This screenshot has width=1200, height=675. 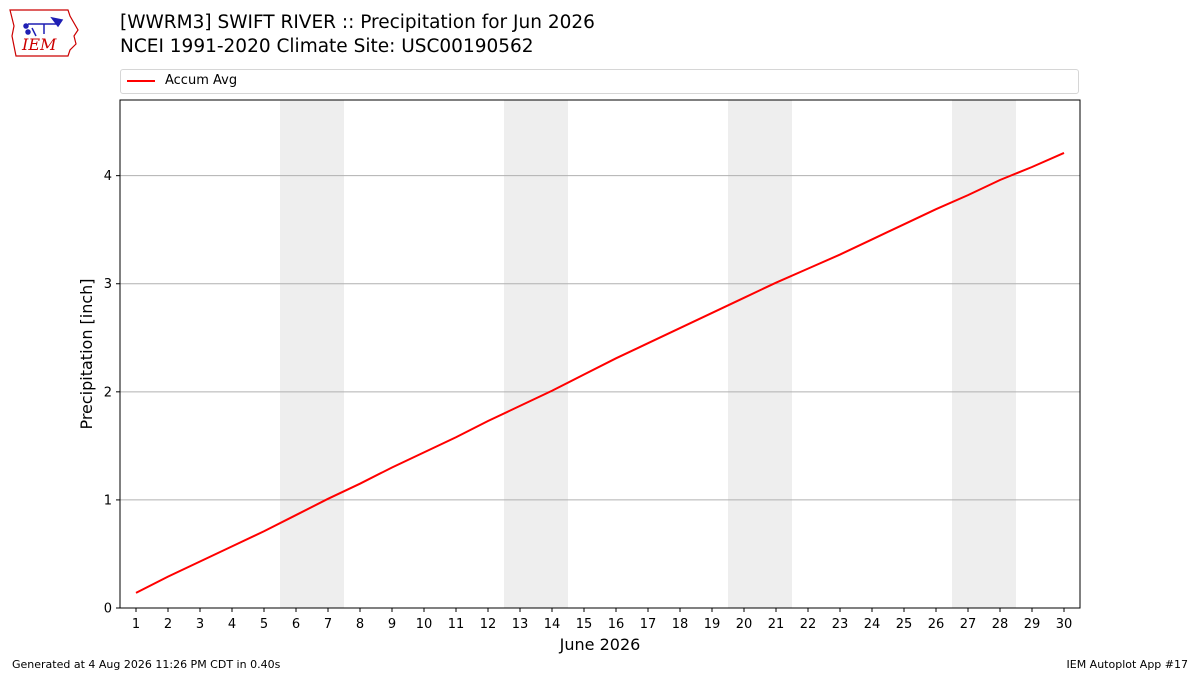 What do you see at coordinates (680, 624) in the screenshot?
I see `x-tick-label: 18` at bounding box center [680, 624].